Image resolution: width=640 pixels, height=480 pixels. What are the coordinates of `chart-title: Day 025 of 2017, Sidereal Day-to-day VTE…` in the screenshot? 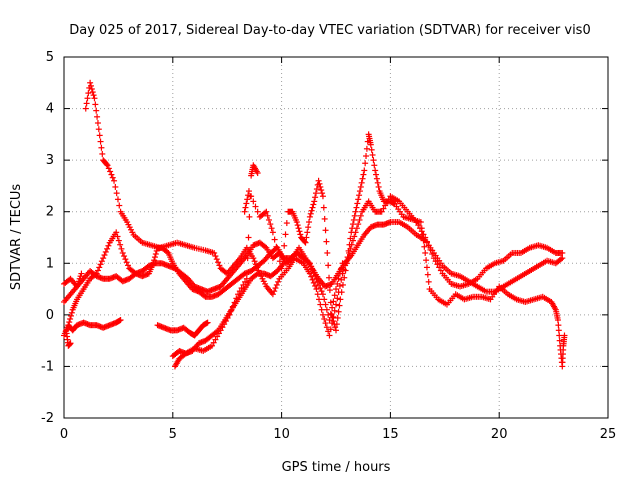 It's located at (329, 30).